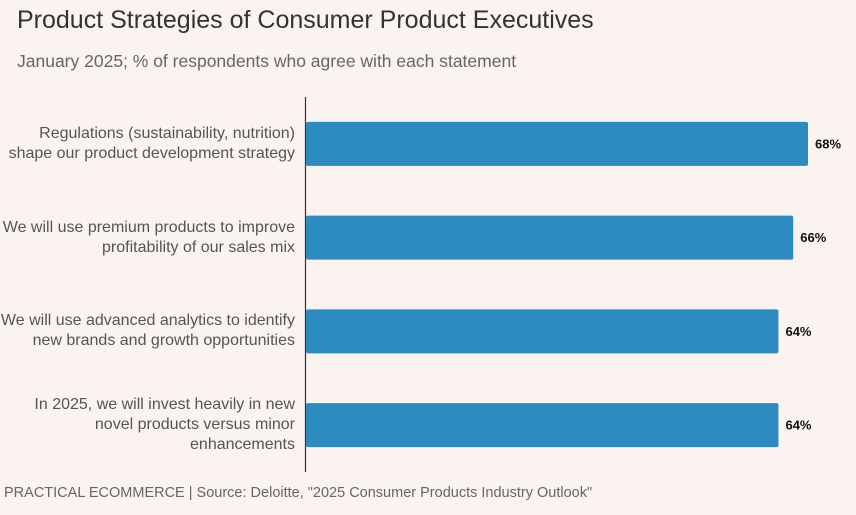 This screenshot has width=856, height=515. Describe the element at coordinates (828, 143) in the screenshot. I see `value-label-1: 68%` at that location.